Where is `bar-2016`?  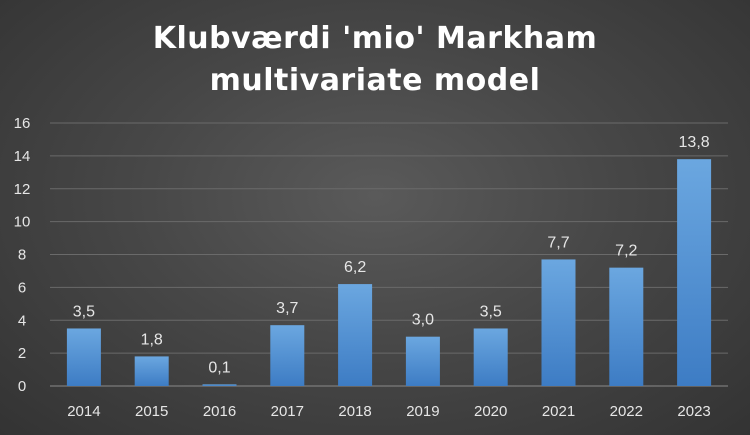
bar-2016 is located at coordinates (219, 385).